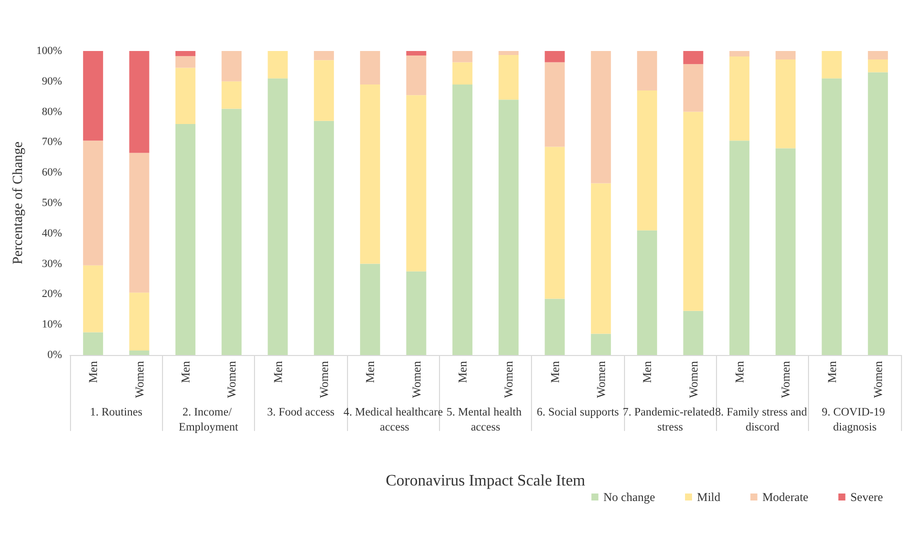 The image size is (913, 548). What do you see at coordinates (393, 420) in the screenshot?
I see `text: 4. Medical healthcare access` at bounding box center [393, 420].